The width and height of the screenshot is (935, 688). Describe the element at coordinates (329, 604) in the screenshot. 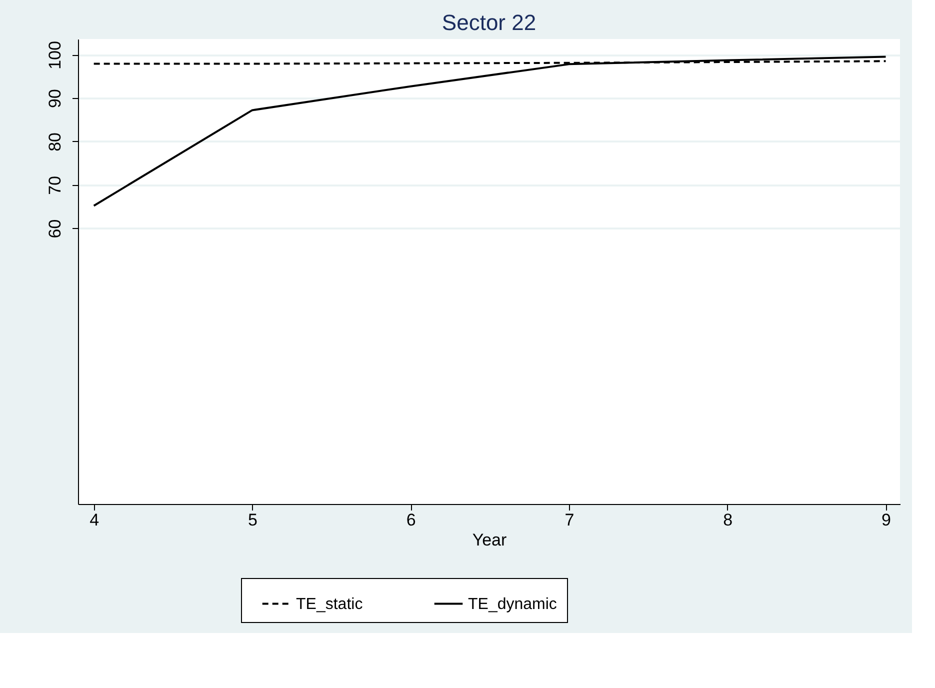

I see `legend-label: TE_static` at that location.